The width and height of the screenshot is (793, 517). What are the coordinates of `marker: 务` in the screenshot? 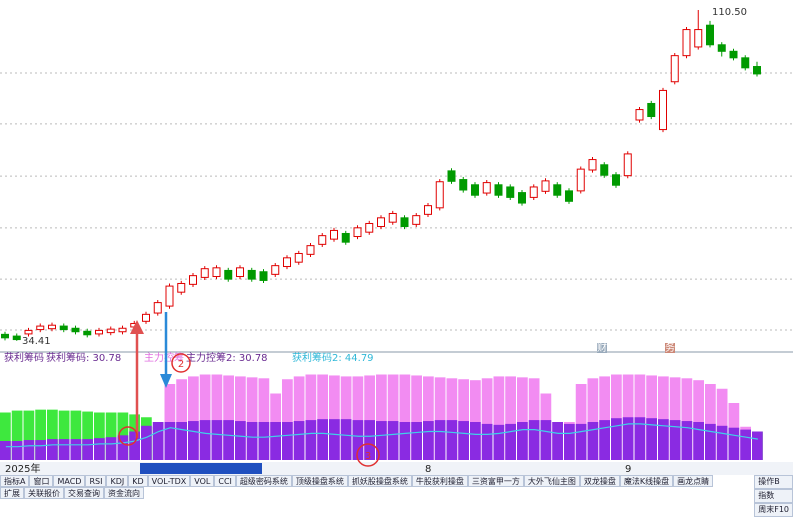 It's located at (670, 347).